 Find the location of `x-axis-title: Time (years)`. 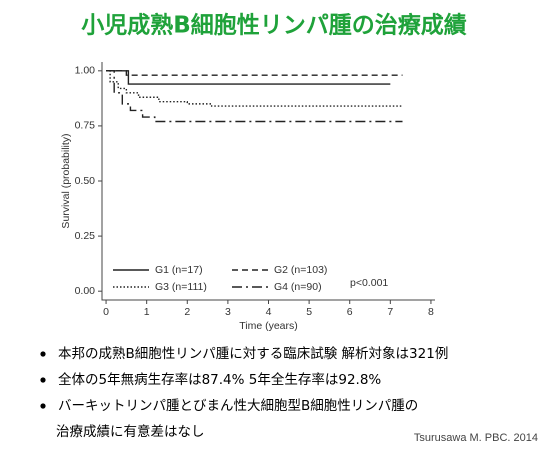

x-axis-title: Time (years) is located at coordinates (268, 326).